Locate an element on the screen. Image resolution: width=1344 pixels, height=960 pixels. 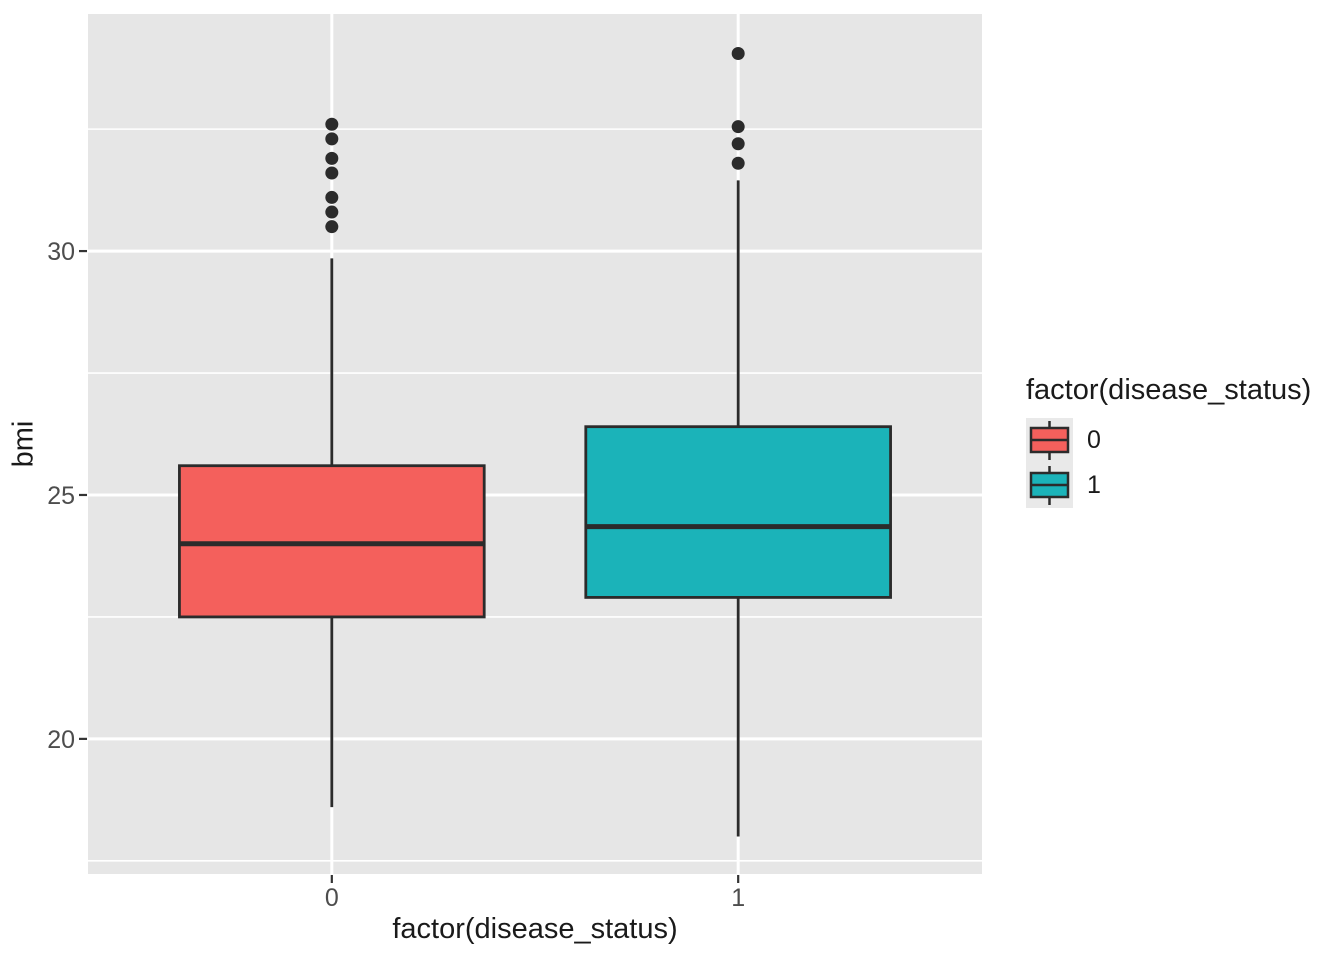
y-tick-label: 30 is located at coordinates (61, 252).